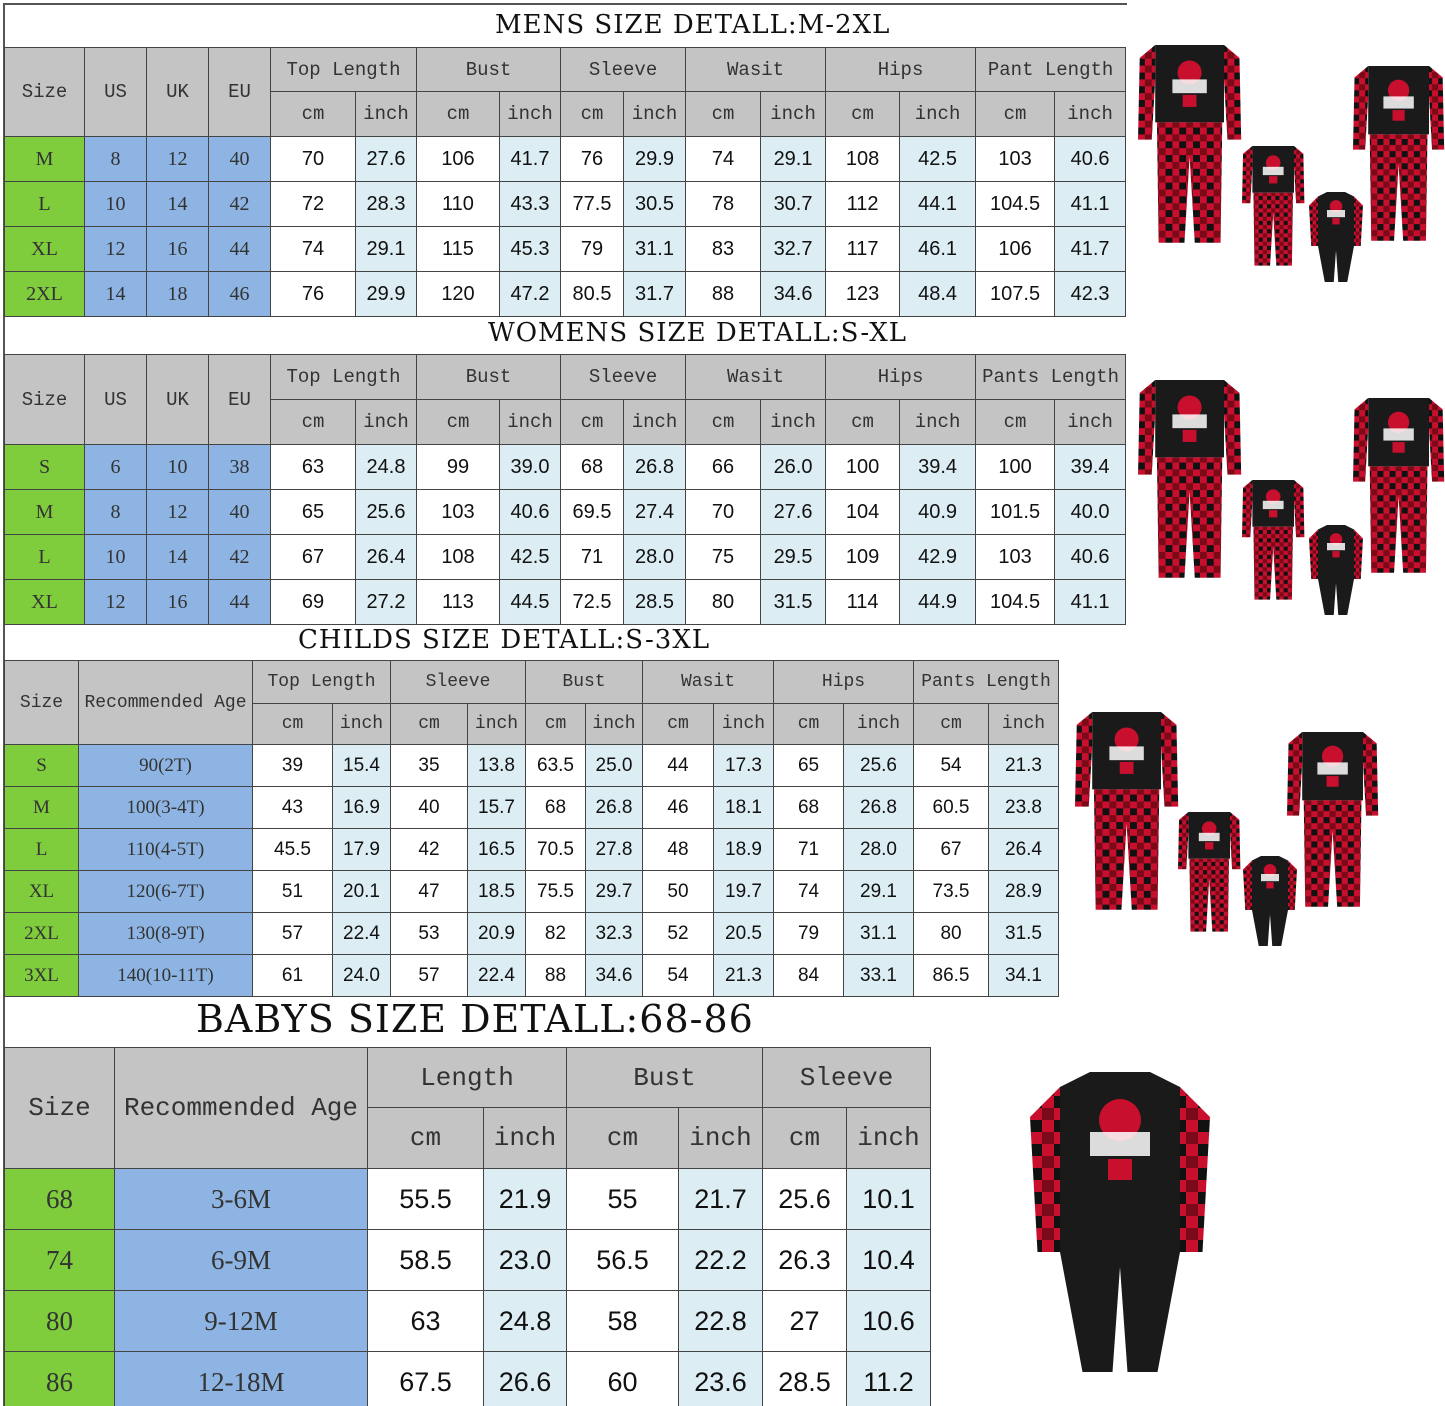 The image size is (1445, 1406). Describe the element at coordinates (496, 849) in the screenshot. I see `value-cell: 16.5` at that location.